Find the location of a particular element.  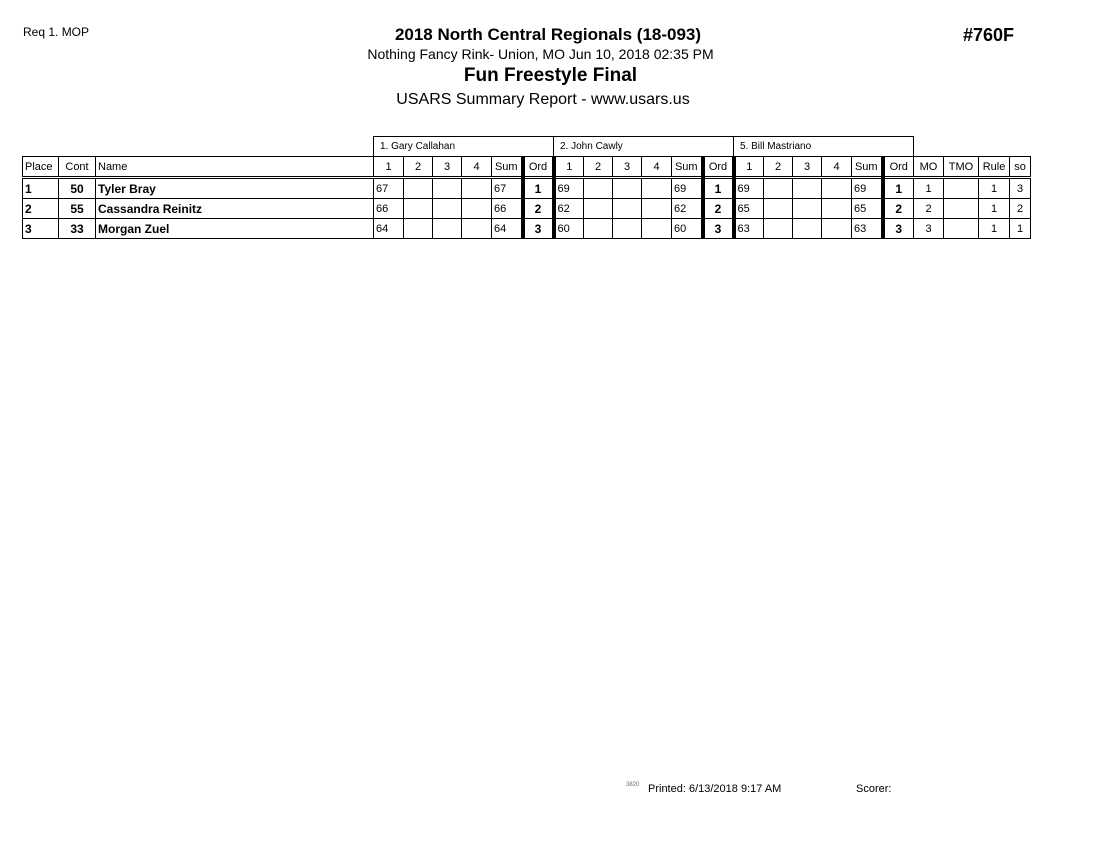

so: 3 is located at coordinates (1020, 188).